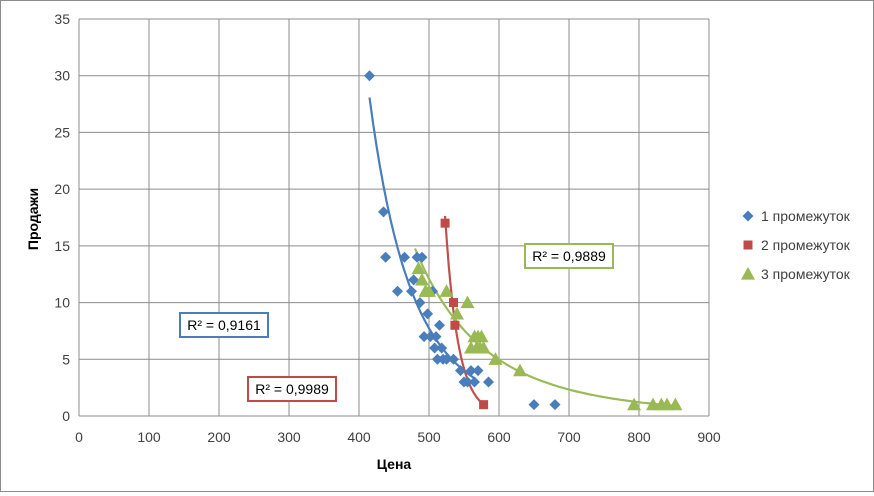 This screenshot has height=496, width=874. What do you see at coordinates (33, 219) in the screenshot?
I see `y-axis-title: Продажи` at bounding box center [33, 219].